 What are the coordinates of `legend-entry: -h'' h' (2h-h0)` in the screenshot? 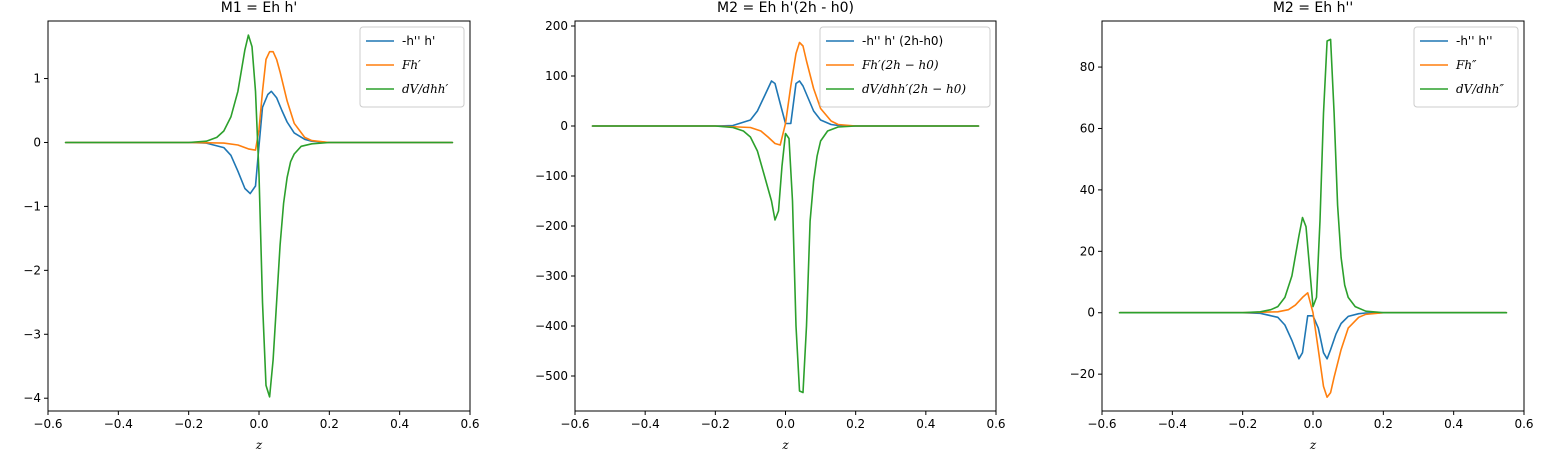 It's located at (902, 41).